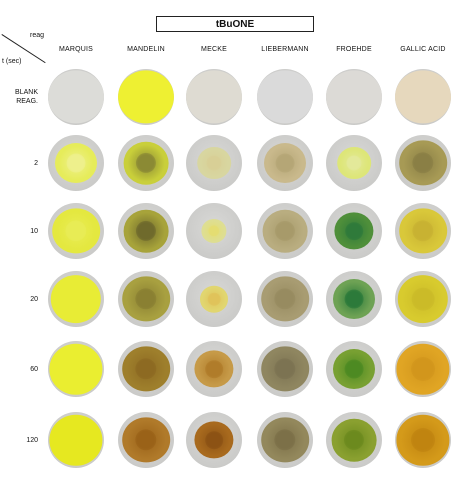 The width and height of the screenshot is (472, 487). I want to click on column-header-froehde: FROEHDE, so click(354, 49).